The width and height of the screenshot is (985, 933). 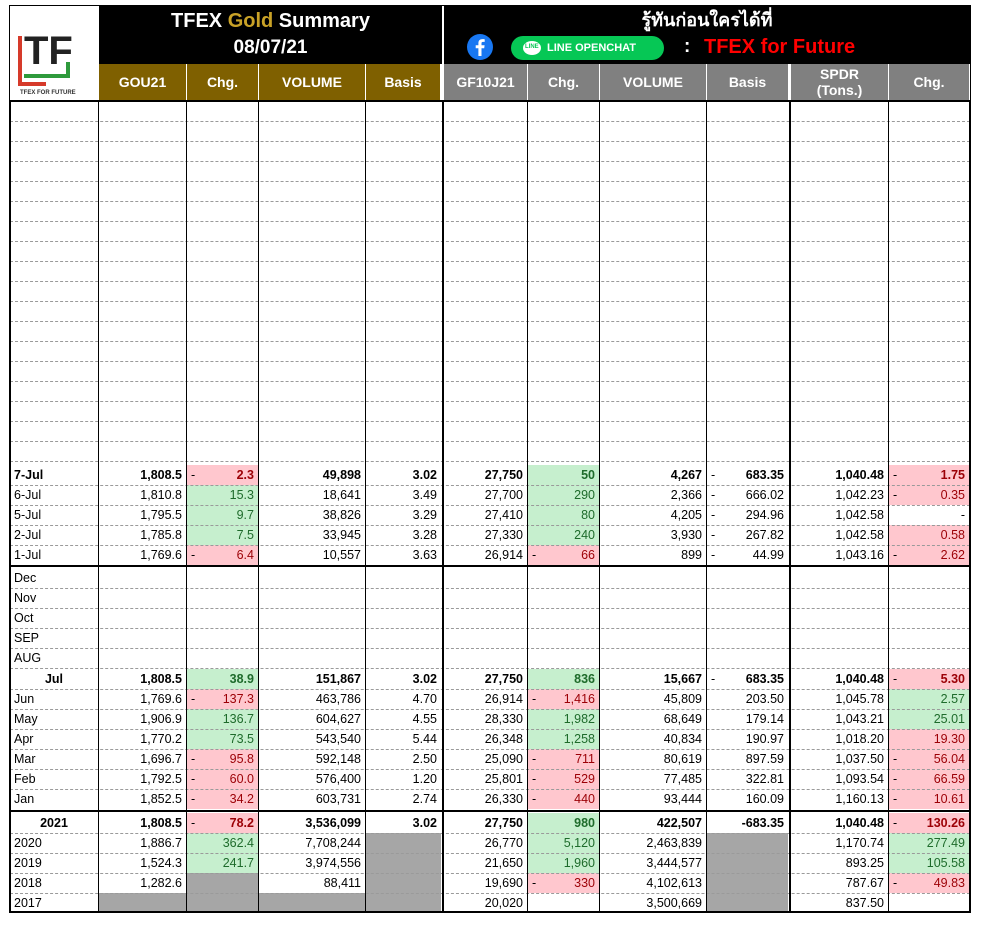 What do you see at coordinates (503, 535) in the screenshot?
I see `gf-price: 27,330` at bounding box center [503, 535].